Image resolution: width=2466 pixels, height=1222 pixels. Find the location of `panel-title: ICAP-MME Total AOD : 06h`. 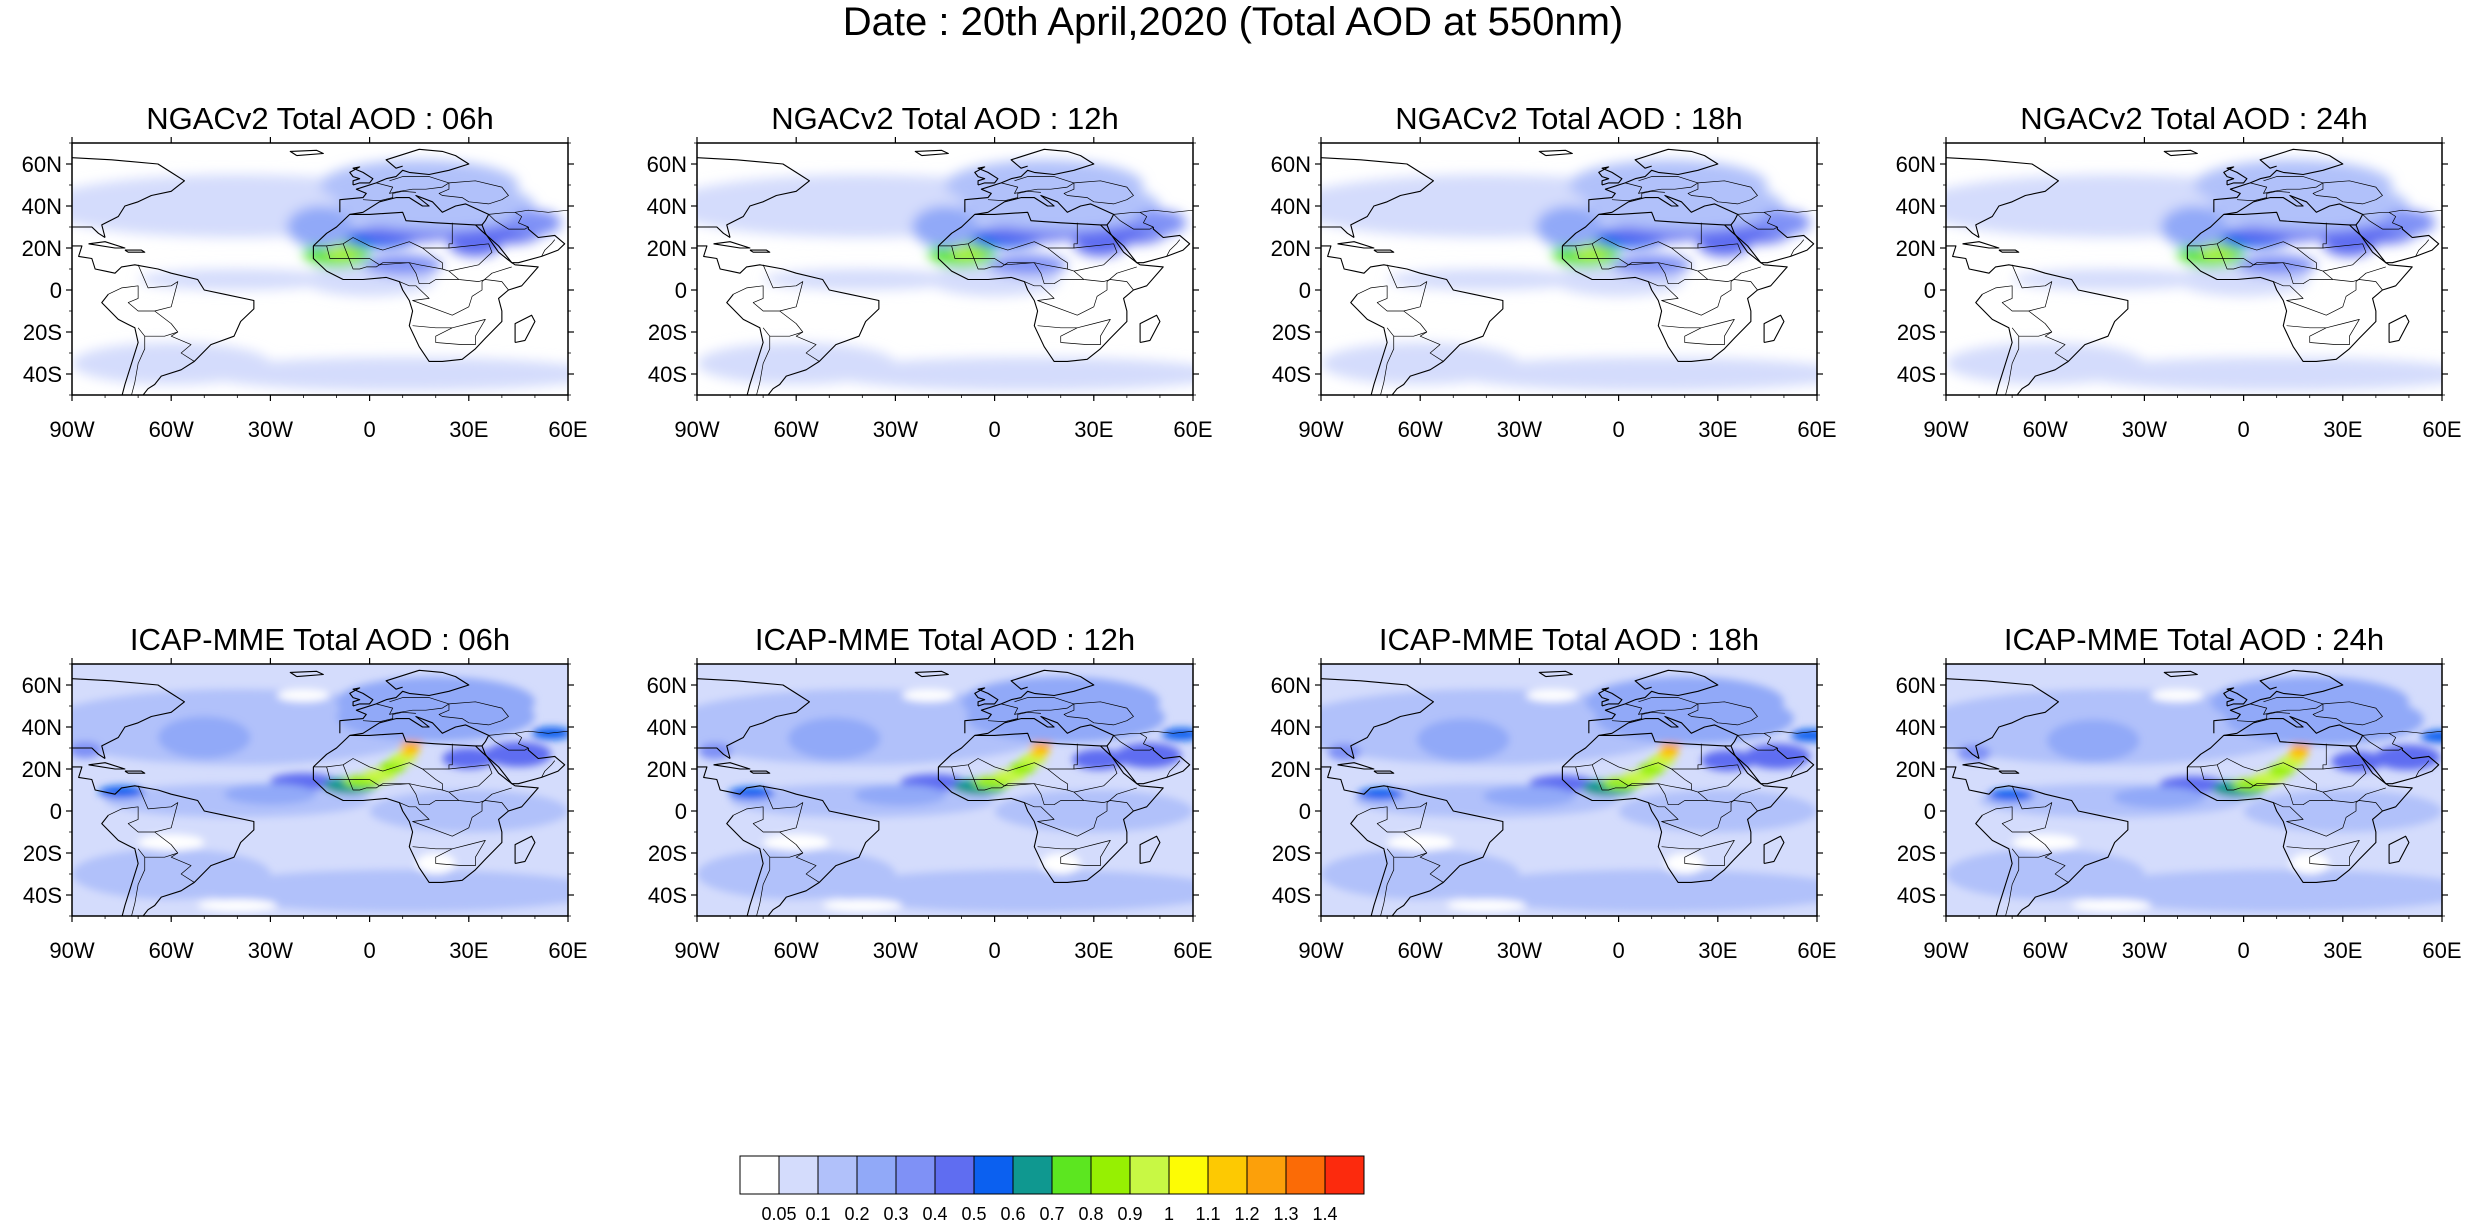

panel-title: ICAP-MME Total AOD : 06h is located at coordinates (320, 639).